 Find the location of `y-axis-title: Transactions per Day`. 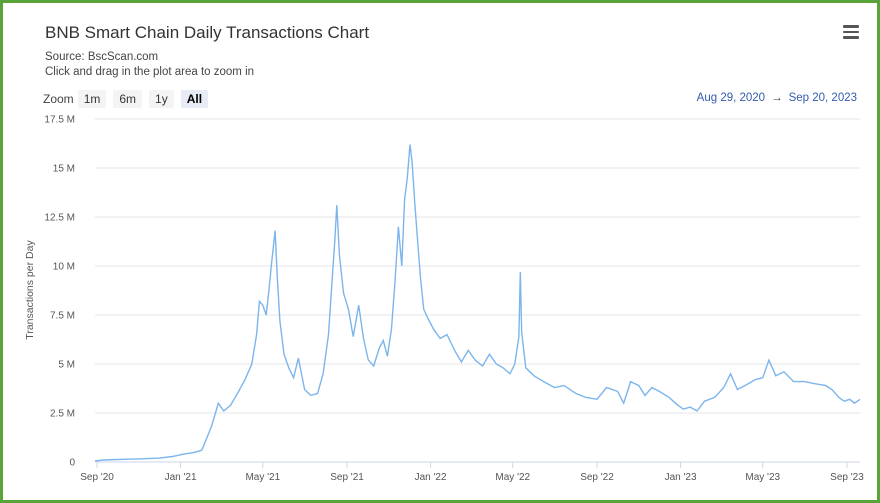

y-axis-title: Transactions per Day is located at coordinates (30, 290).